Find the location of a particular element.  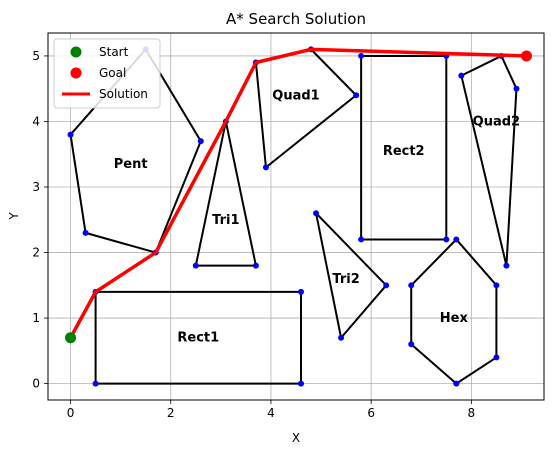

obstacle-label: Quad2 is located at coordinates (496, 121).